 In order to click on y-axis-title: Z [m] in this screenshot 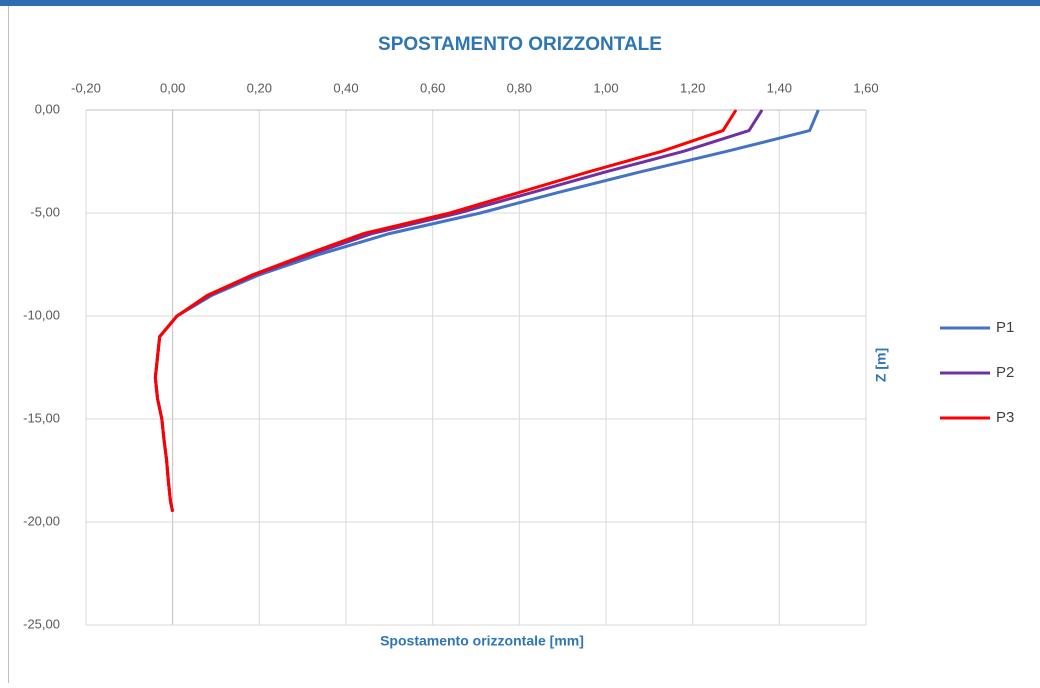, I will do `click(881, 365)`.